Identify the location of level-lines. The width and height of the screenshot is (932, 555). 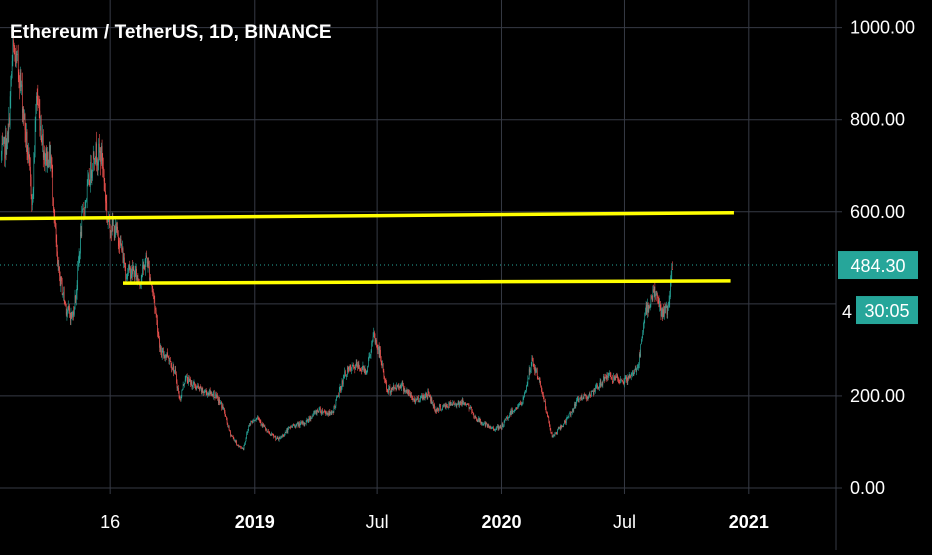
(367, 247).